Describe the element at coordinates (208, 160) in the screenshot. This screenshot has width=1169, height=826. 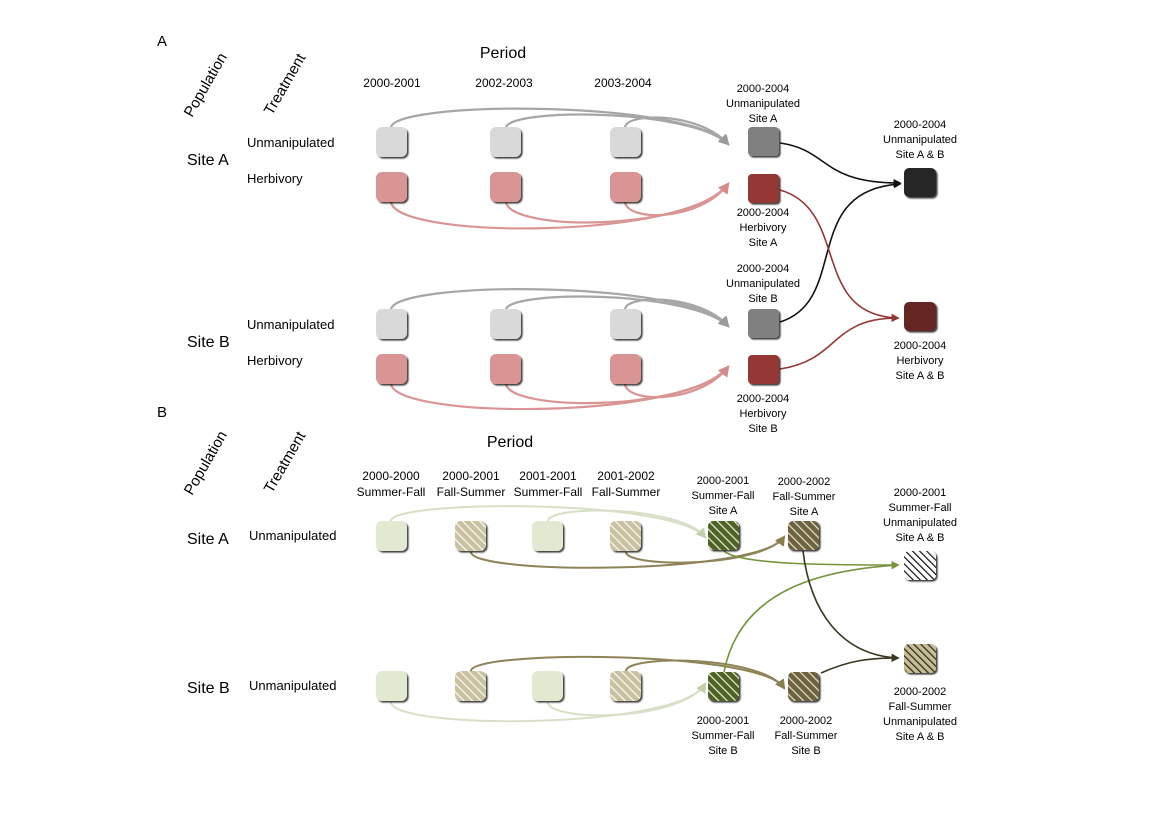
I see `site-a-label: Site A` at that location.